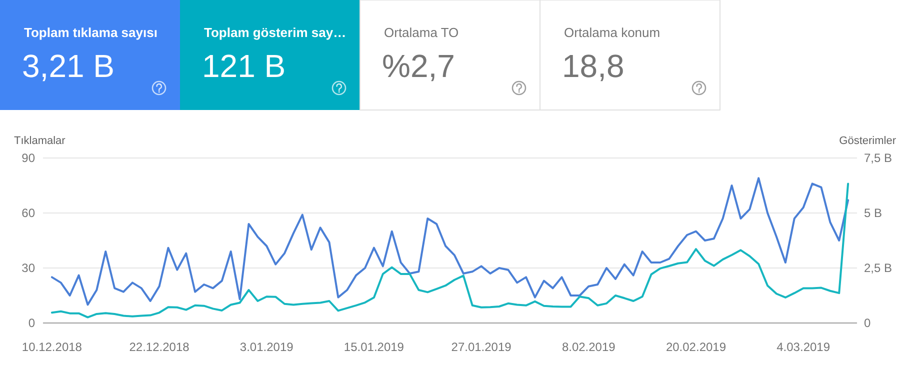  I want to click on y2-tick-label: 0, so click(867, 323).